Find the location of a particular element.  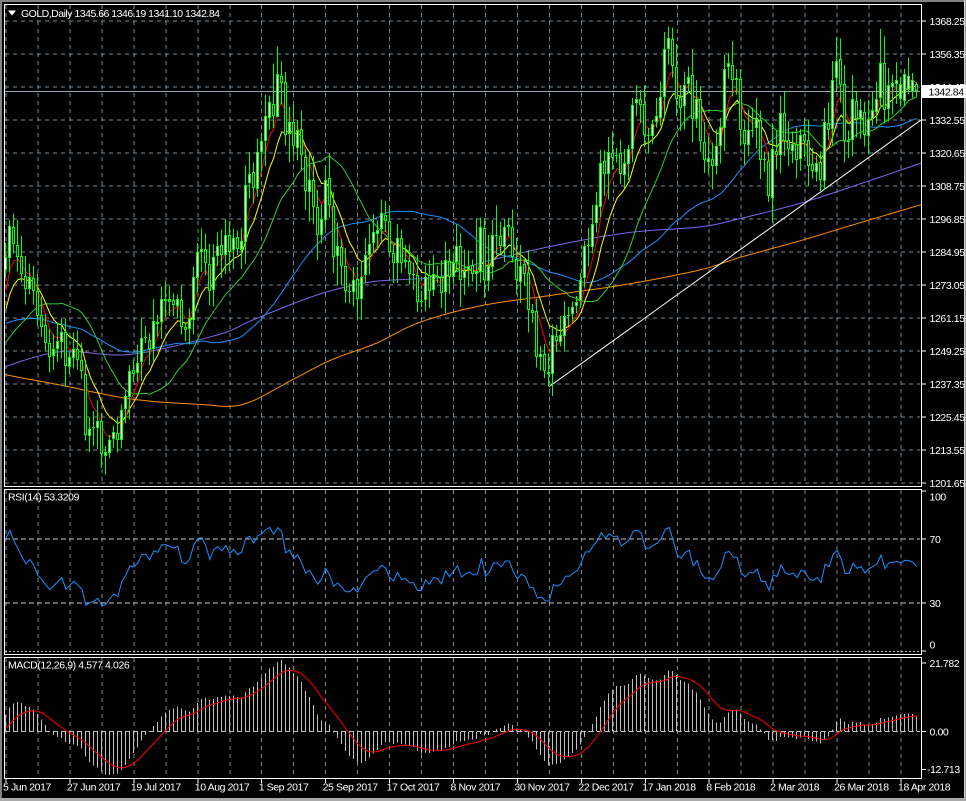

svg-text: 100 is located at coordinates (938, 497).